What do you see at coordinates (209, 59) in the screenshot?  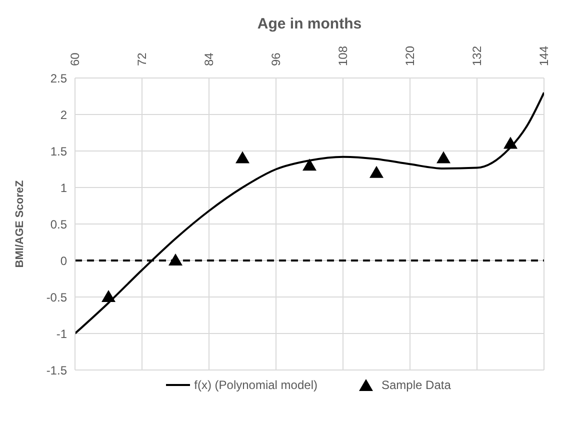 I see `x-tick-label: 84` at bounding box center [209, 59].